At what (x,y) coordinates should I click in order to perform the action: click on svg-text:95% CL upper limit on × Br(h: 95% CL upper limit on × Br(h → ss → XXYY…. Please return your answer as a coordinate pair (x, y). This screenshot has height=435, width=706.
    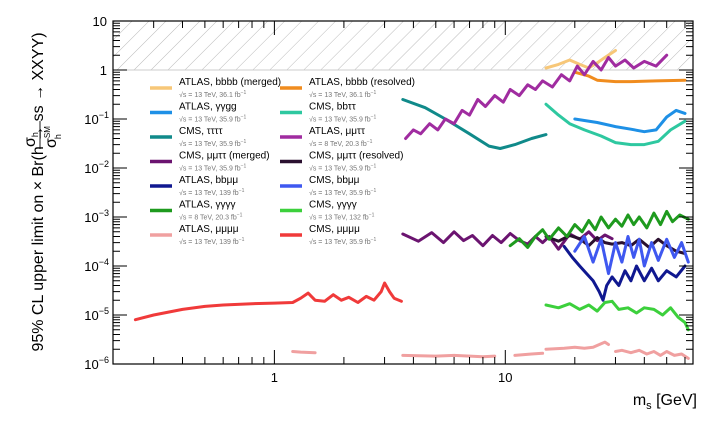
    Looking at the image, I should click on (38, 191).